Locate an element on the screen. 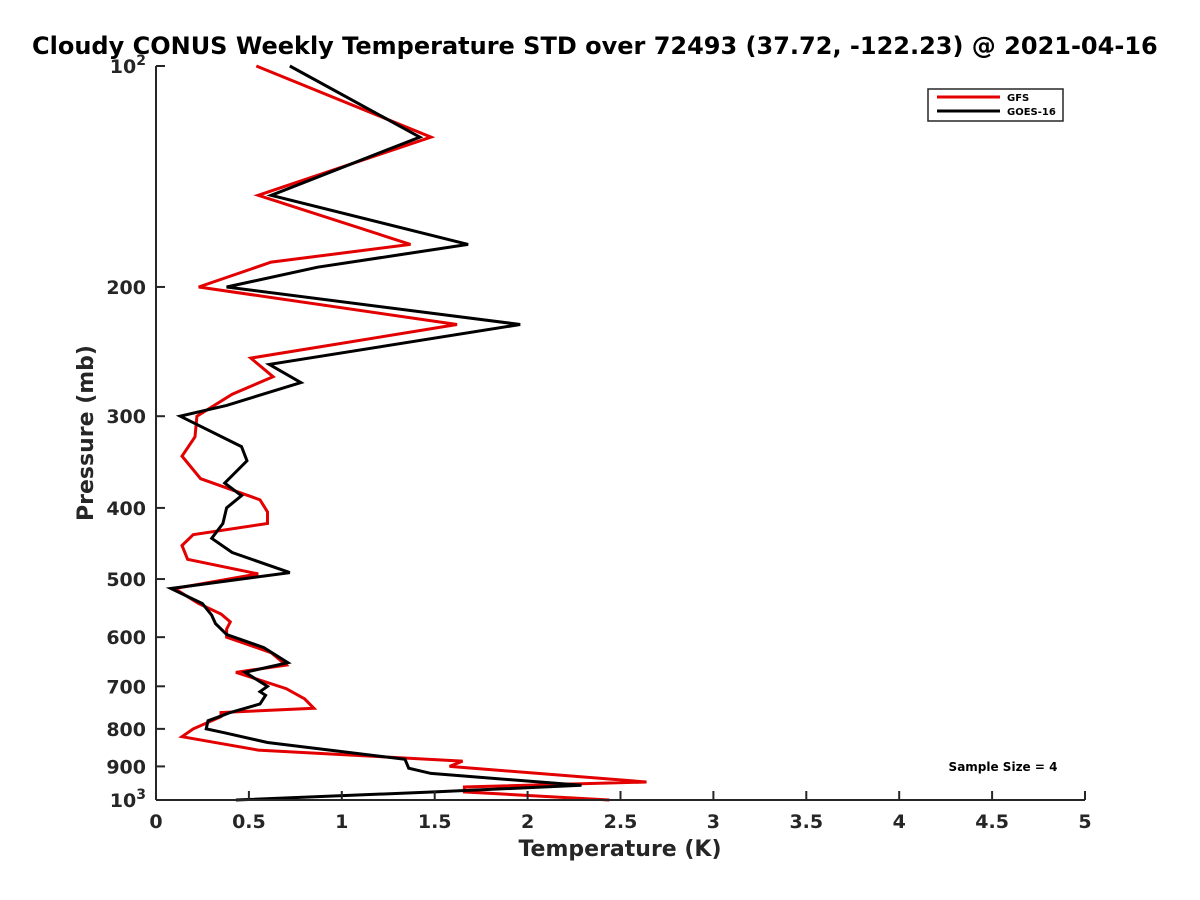  y-tick-label: 300 is located at coordinates (126, 417).